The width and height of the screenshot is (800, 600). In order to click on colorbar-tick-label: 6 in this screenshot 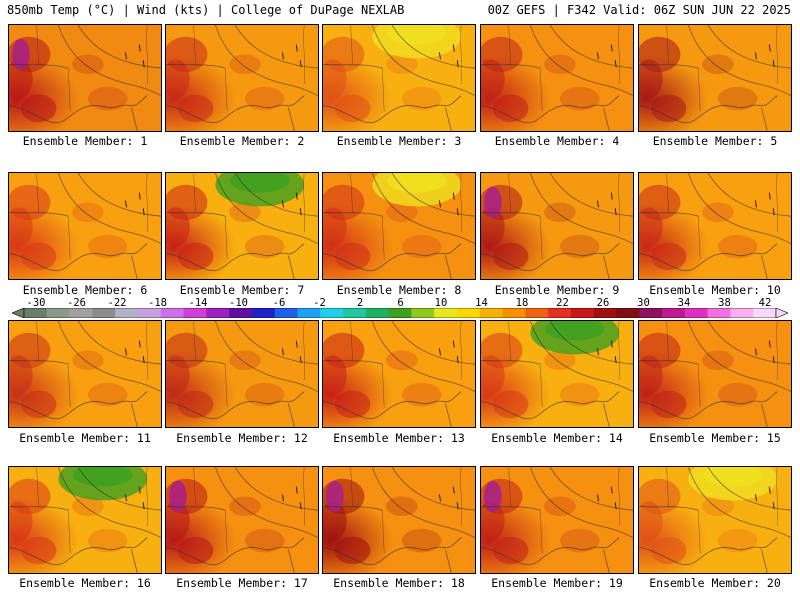, I will do `click(400, 303)`.